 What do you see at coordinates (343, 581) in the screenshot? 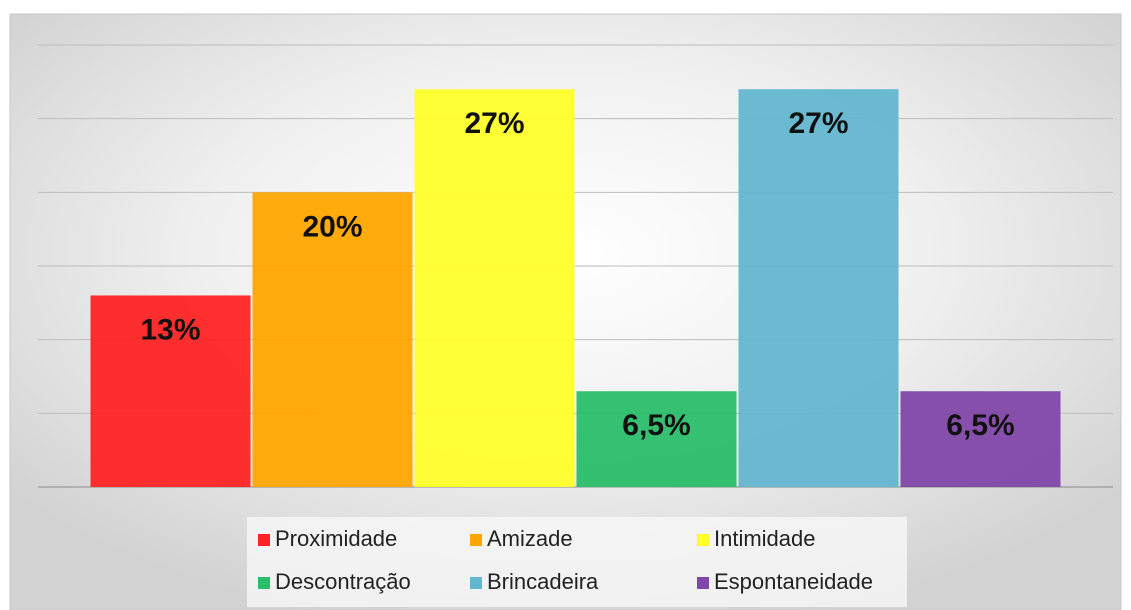
I see `legend-label: Descontração` at bounding box center [343, 581].